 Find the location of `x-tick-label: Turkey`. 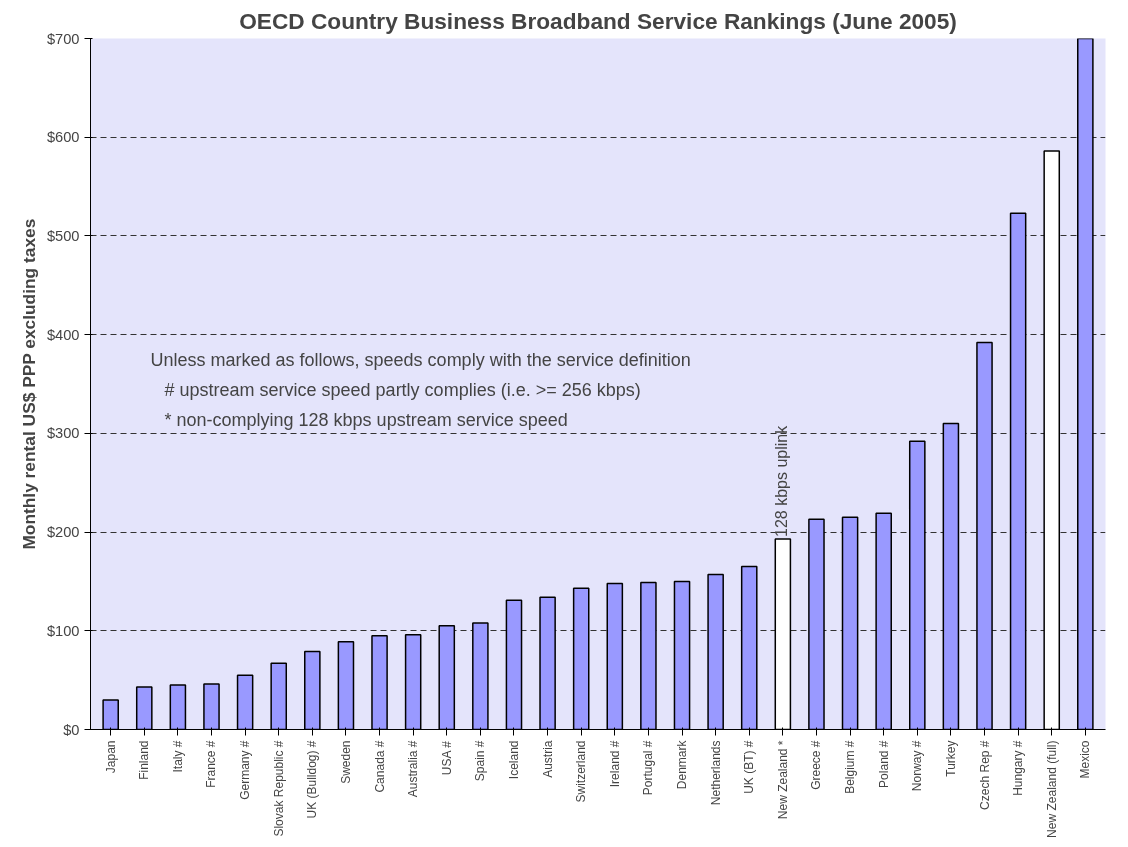

x-tick-label: Turkey is located at coordinates (950, 758).